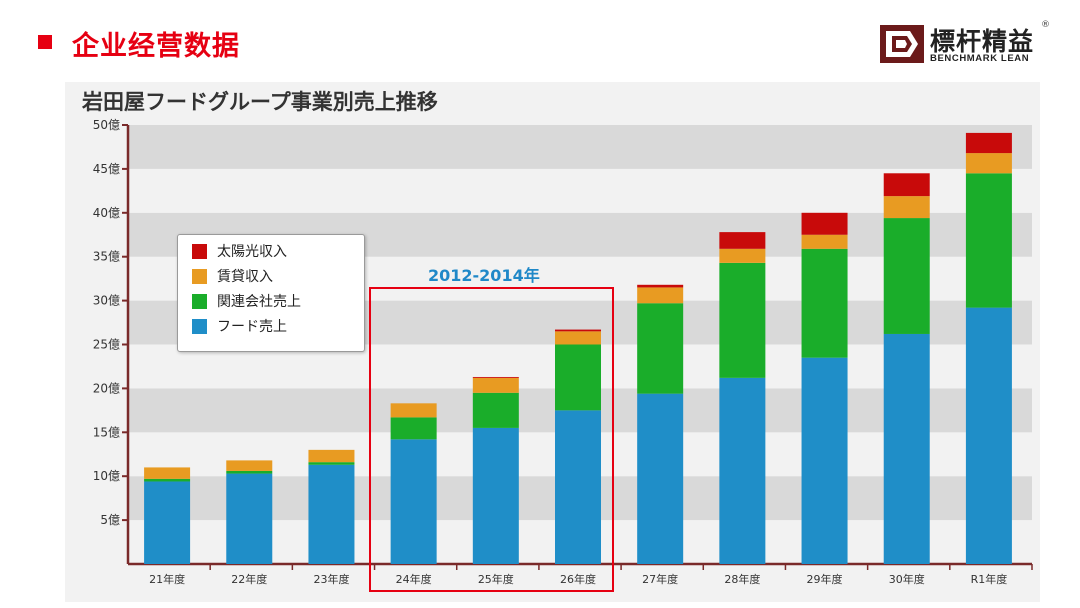 This screenshot has height=608, width=1080. I want to click on highlight-label: 2012-2014年, so click(484, 275).